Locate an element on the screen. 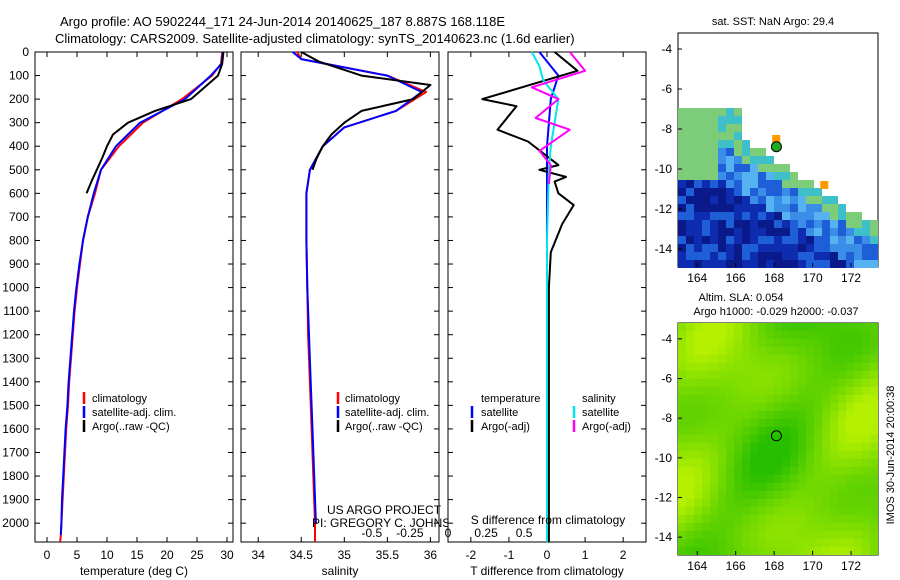  sst-map-axes: 164 166 168 170 172 -4 -6 -8 -10 -12 -14 is located at coordinates (758, 163).